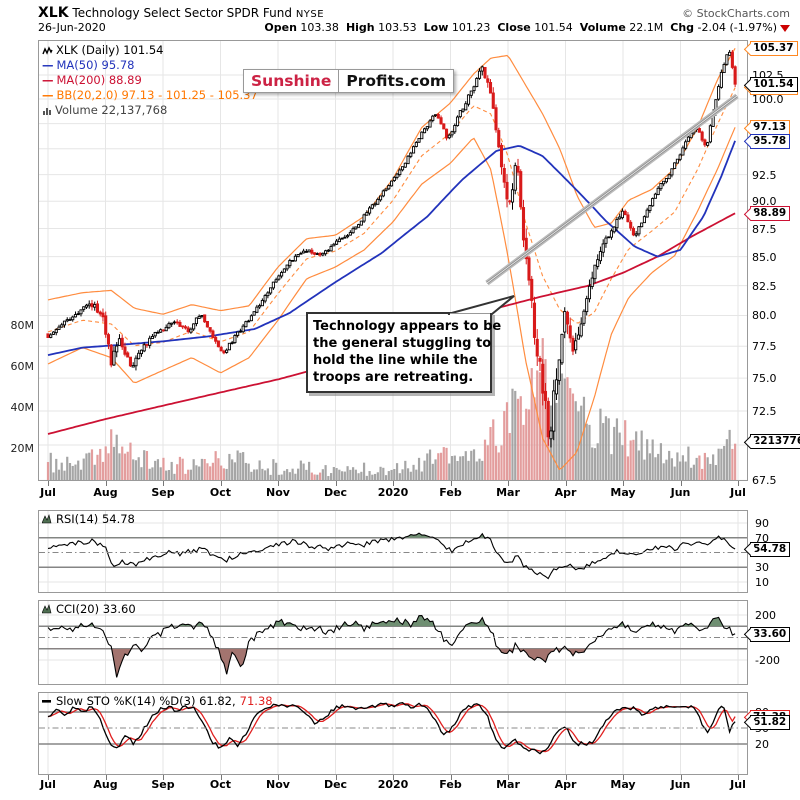 The height and width of the screenshot is (800, 800). Describe the element at coordinates (22, 407) in the screenshot. I see `volume-axis-label: 40M` at that location.